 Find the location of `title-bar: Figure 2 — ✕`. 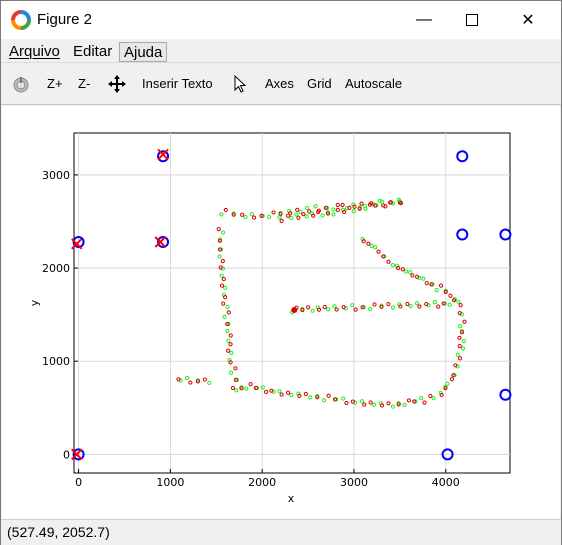

title-bar: Figure 2 — ✕ is located at coordinates (281, 20).